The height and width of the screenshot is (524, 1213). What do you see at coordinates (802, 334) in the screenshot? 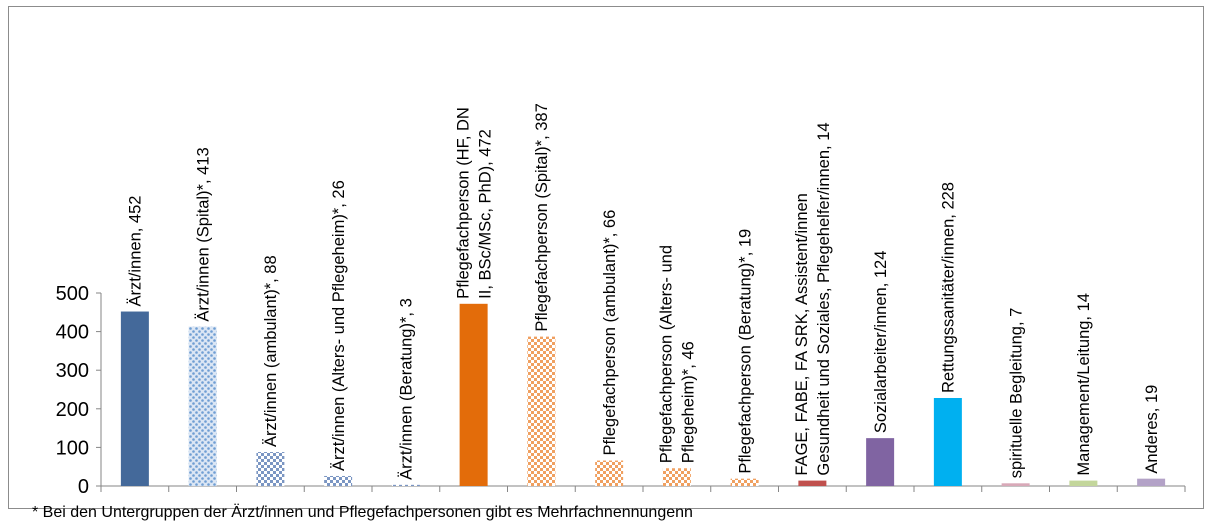
I see `data-label: FAGE, FABE, FA SRK, Assistent/innen` at bounding box center [802, 334].